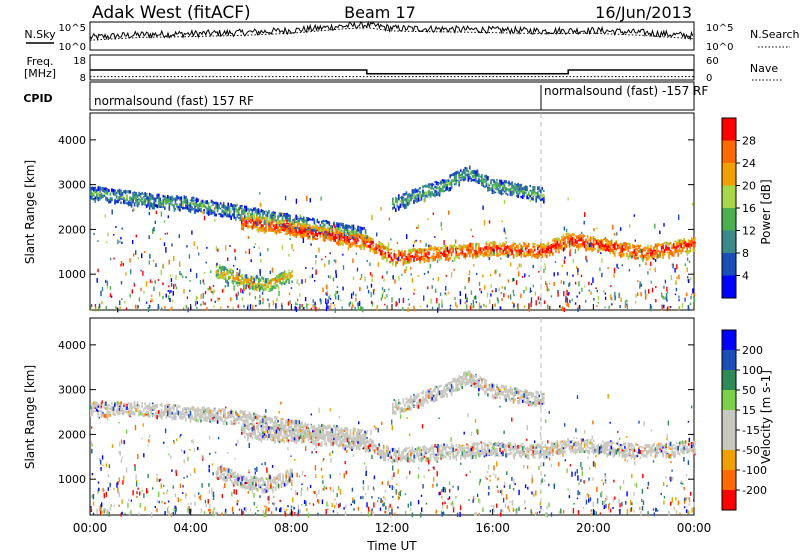  Describe the element at coordinates (72, 47) in the screenshot. I see `noise-left-tick-bottom: 10^0` at that location.